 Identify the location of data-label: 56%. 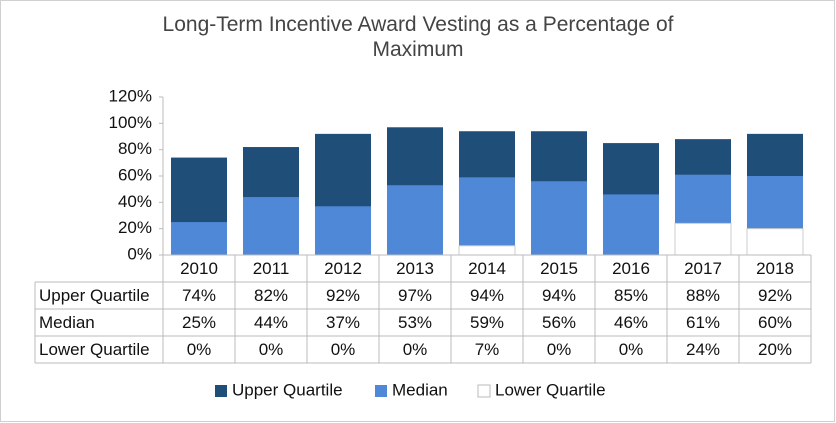
(559, 322).